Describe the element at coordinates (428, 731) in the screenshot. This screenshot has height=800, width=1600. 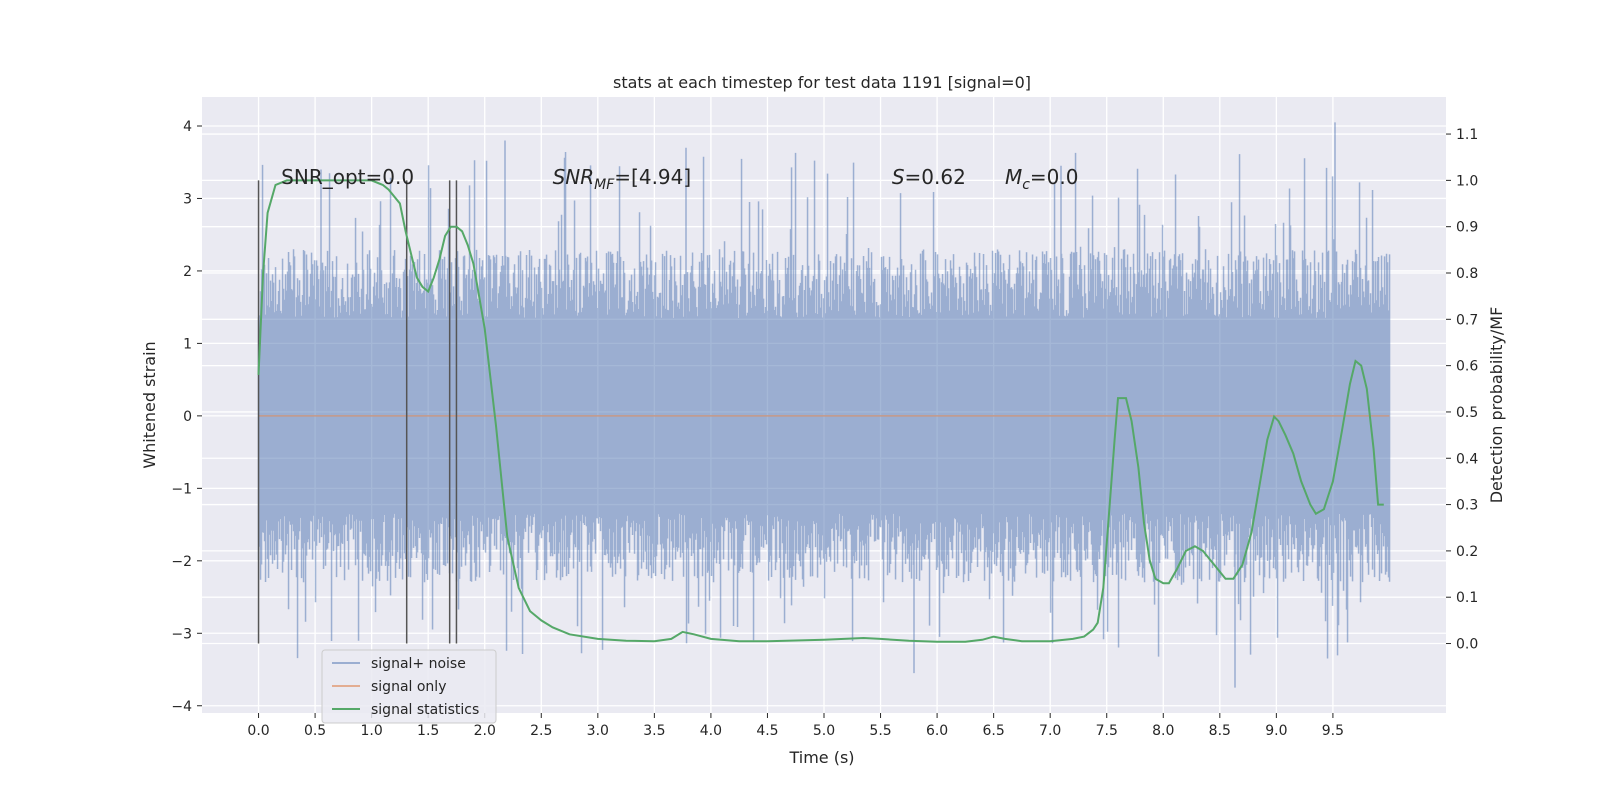
I see `x-tick-label: 1.5` at that location.